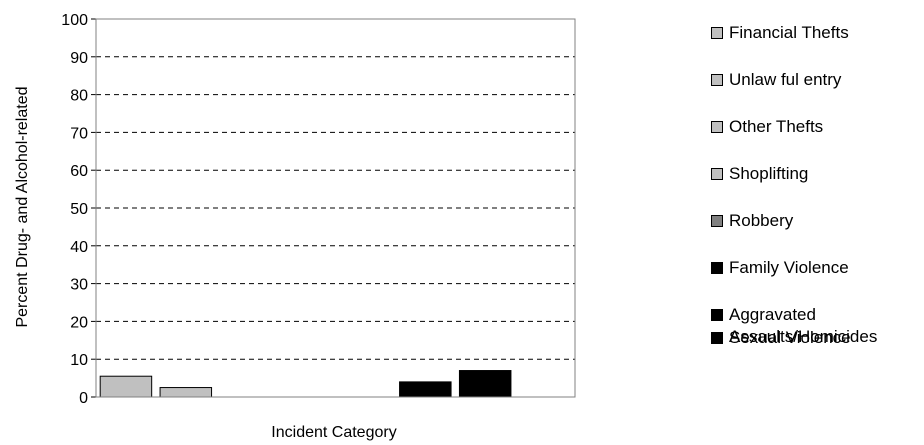 The width and height of the screenshot is (924, 445). What do you see at coordinates (789, 267) in the screenshot?
I see `legend-label: Family Violence` at bounding box center [789, 267].